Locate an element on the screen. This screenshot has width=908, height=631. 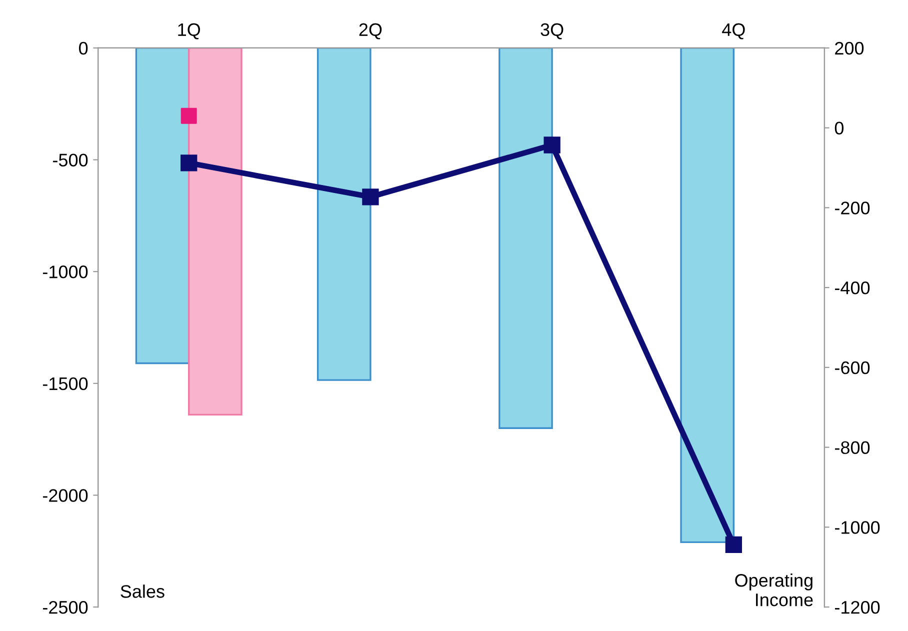
y-tick-label: -500 is located at coordinates (70, 160).